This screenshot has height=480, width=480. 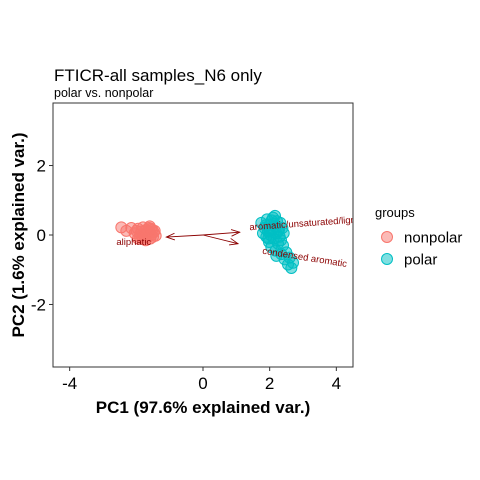 What do you see at coordinates (395, 212) in the screenshot?
I see `legend-title: groups` at bounding box center [395, 212].